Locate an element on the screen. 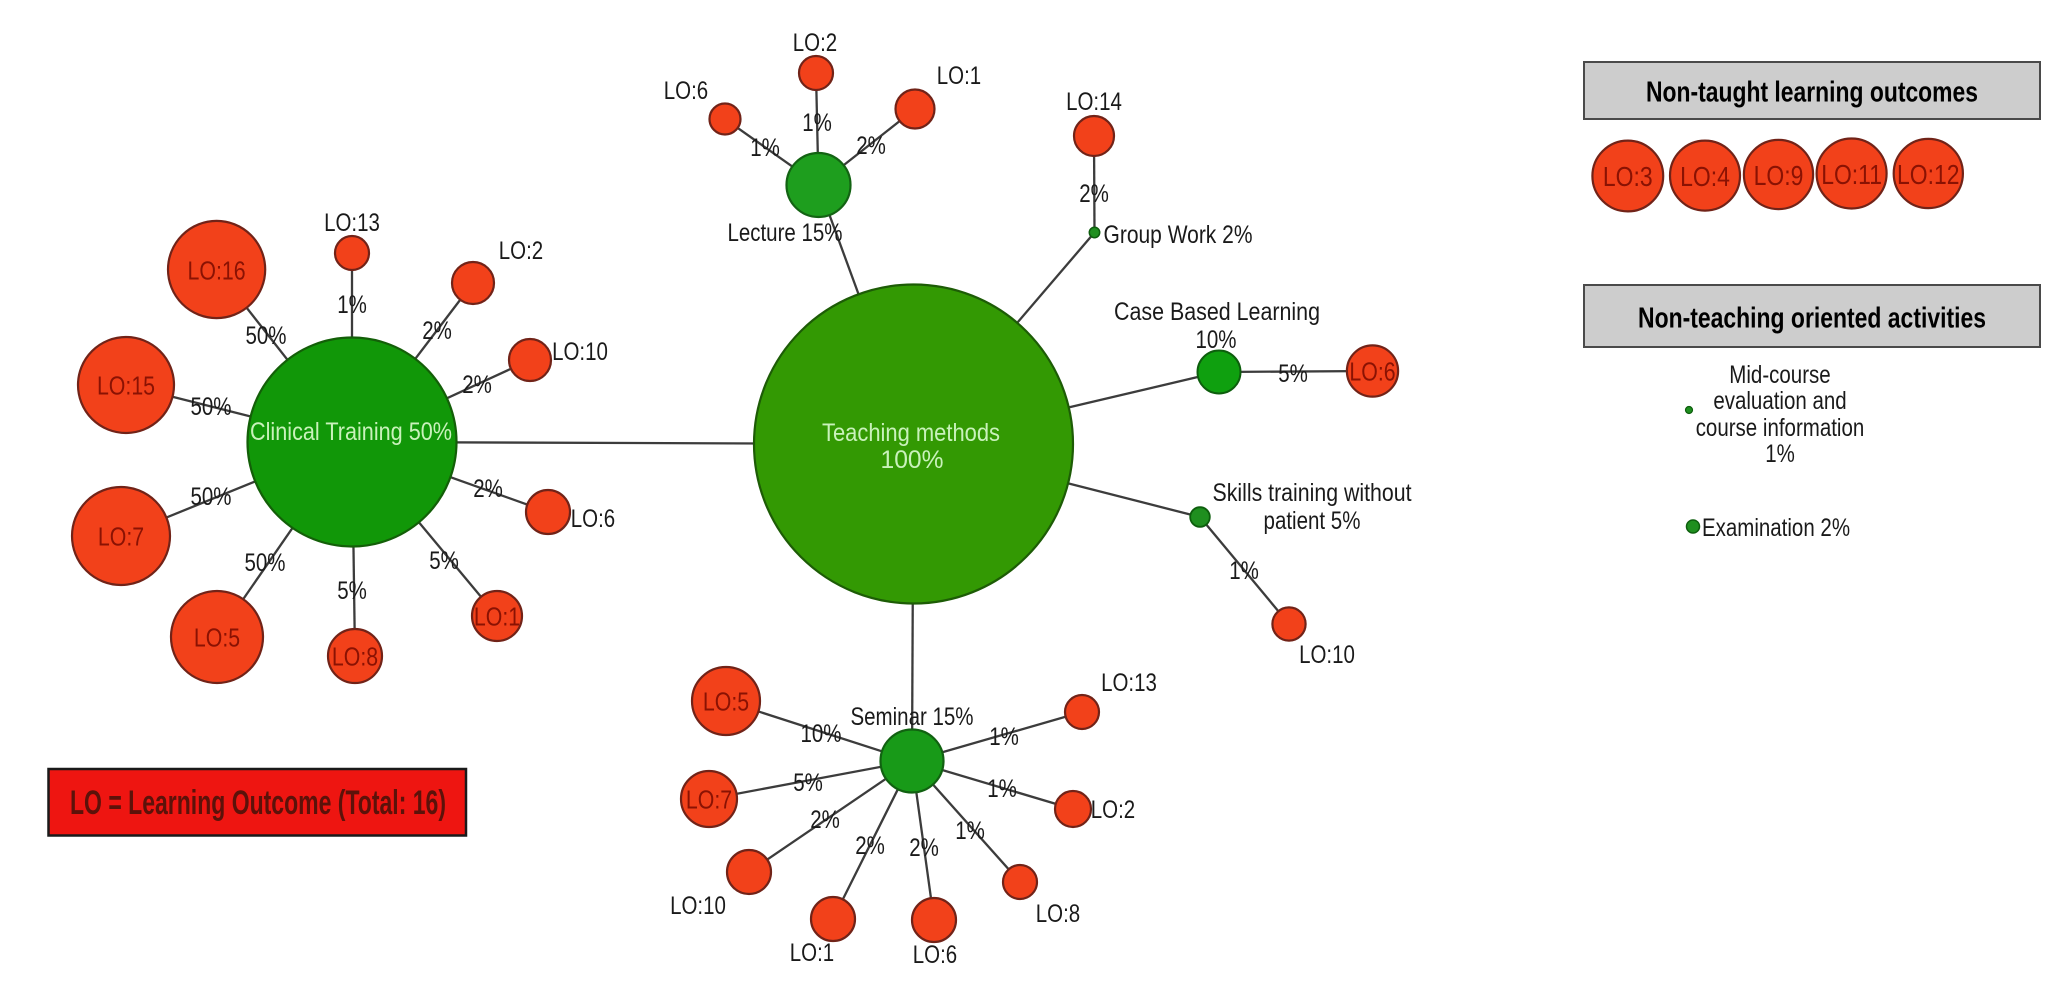 The height and width of the screenshot is (1001, 2059). svg-text: Non-taught learning outcomes is located at coordinates (1812, 92).